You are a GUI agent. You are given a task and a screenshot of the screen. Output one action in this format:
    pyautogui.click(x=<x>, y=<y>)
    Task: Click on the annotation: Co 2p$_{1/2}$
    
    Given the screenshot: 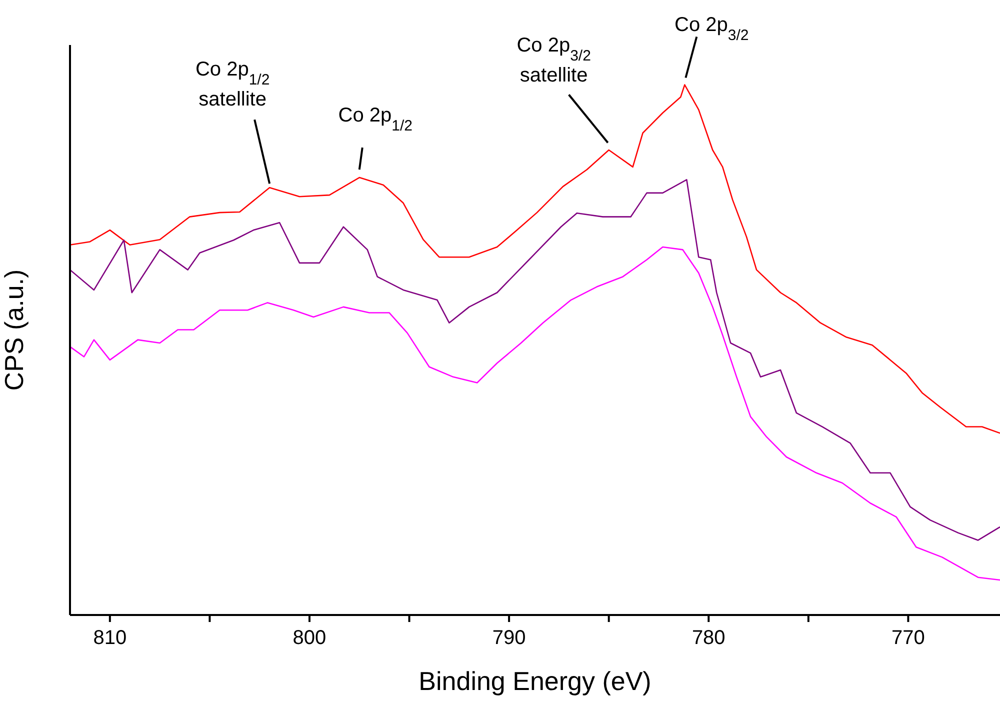 What is the action you would take?
    pyautogui.click(x=375, y=119)
    